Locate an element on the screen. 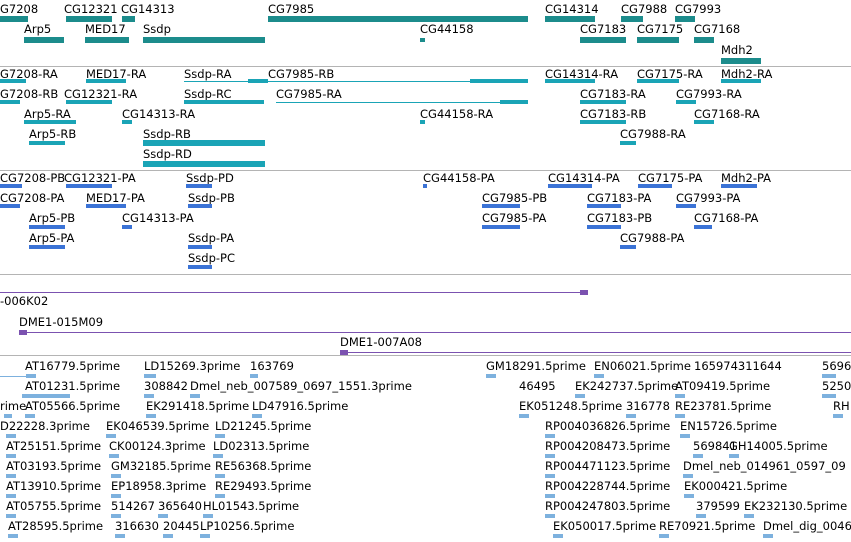 This screenshot has height=542, width=851. est-label: LP10256.5prime is located at coordinates (247, 526).